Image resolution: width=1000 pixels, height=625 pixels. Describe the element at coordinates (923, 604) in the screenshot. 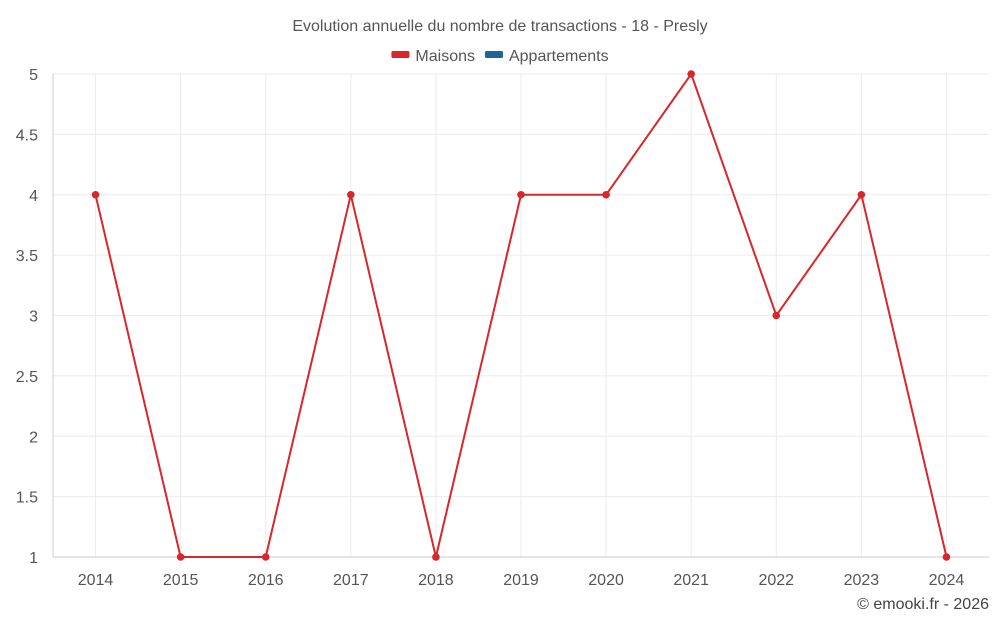

I see `credit-text: © emooki.fr - 2026` at that location.